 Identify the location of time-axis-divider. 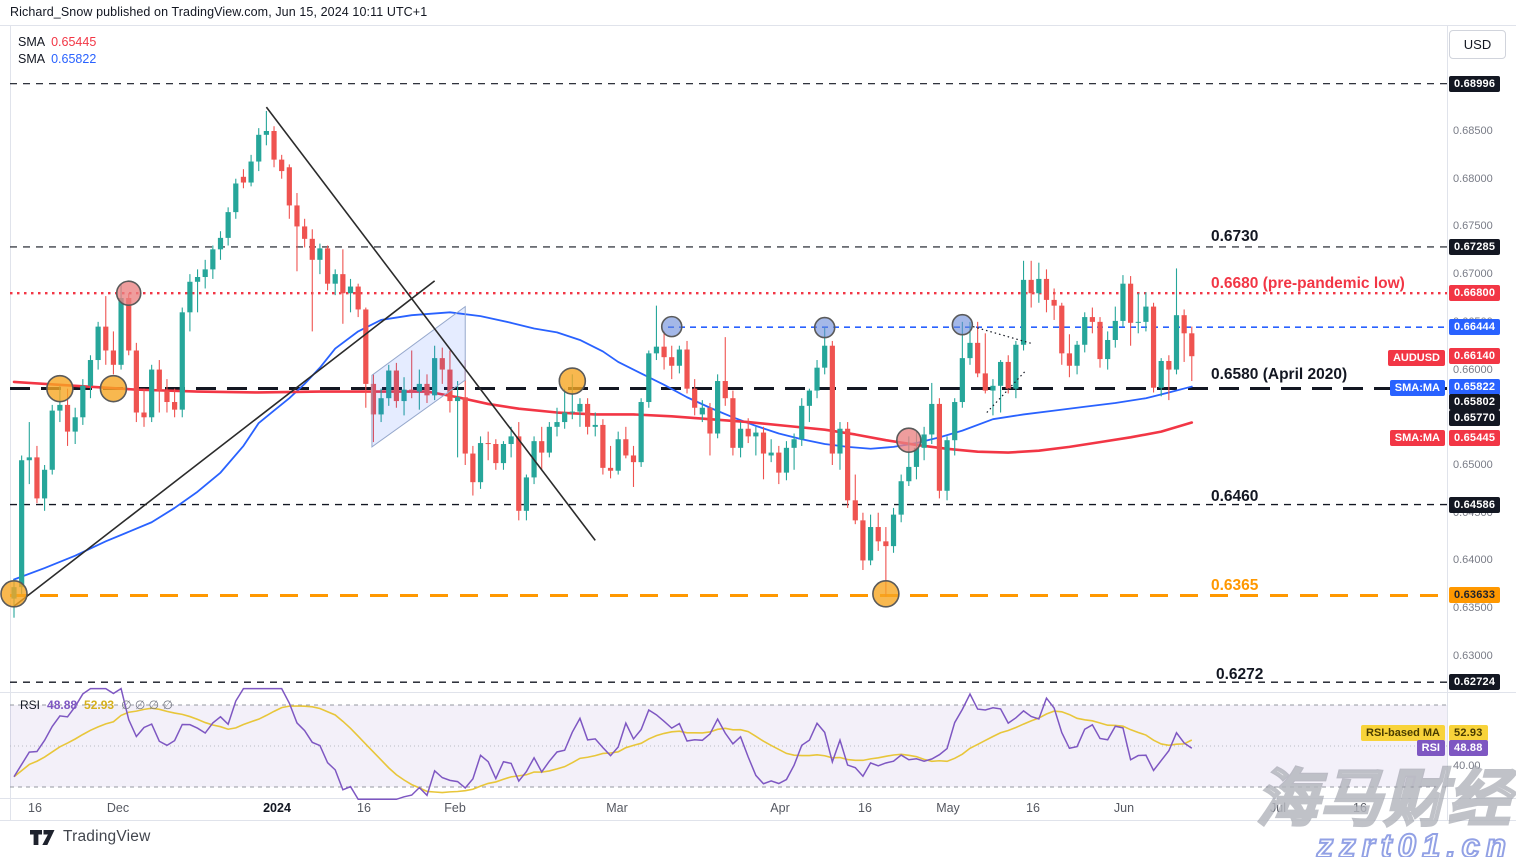
(758, 798).